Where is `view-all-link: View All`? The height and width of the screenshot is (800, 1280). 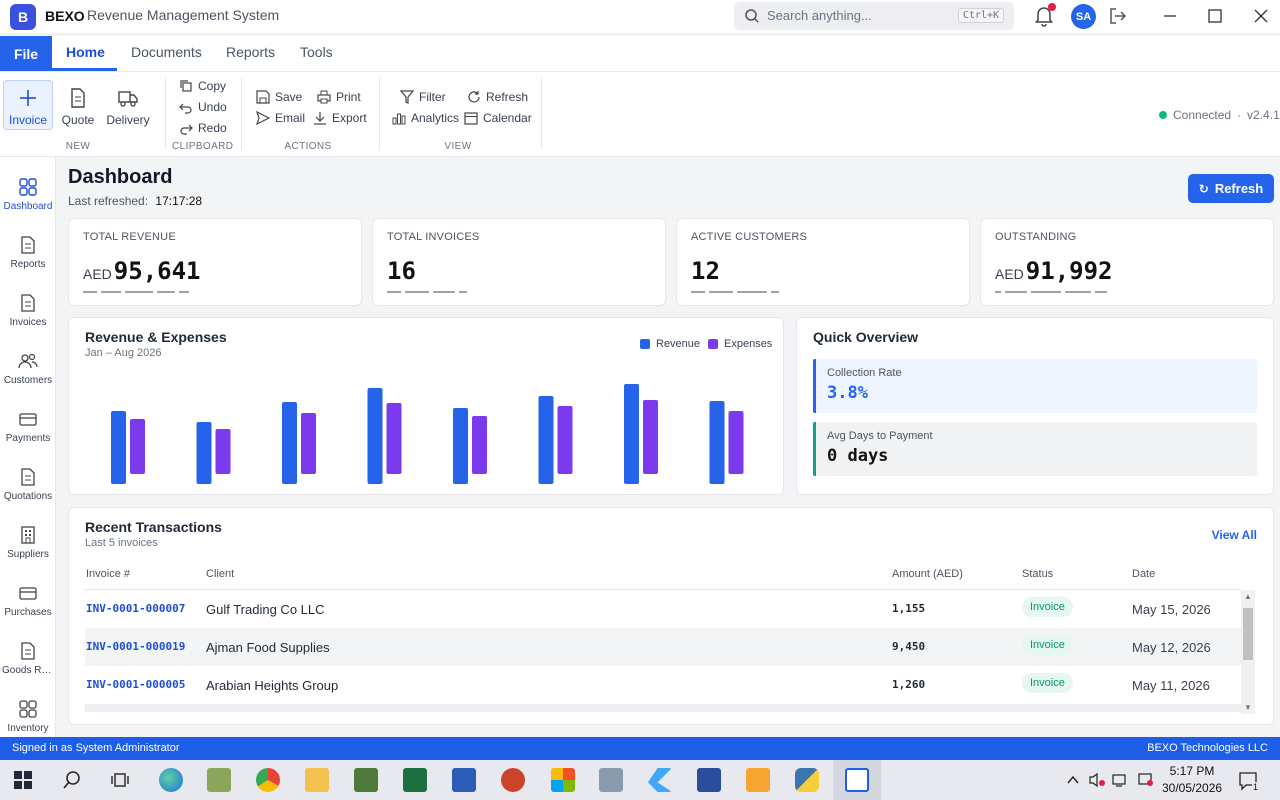 view-all-link: View All is located at coordinates (1234, 535).